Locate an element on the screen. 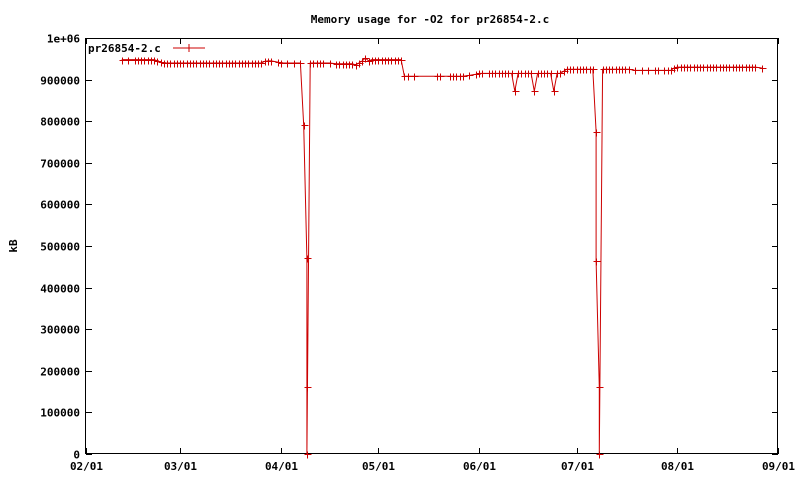 This screenshot has height=480, width=800. chart-title: Memory usage for -O2 for pr26854-2.c is located at coordinates (430, 19).